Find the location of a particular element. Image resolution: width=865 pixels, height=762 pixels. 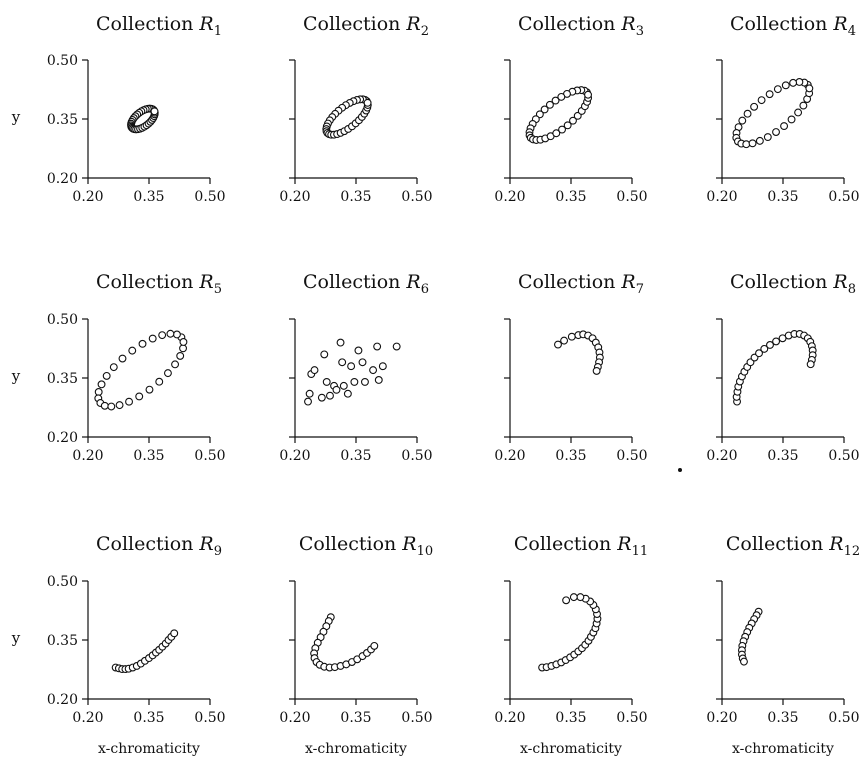

panel-r2: Collection R2 0.20 0.35 0.50 is located at coordinates (355, 109).